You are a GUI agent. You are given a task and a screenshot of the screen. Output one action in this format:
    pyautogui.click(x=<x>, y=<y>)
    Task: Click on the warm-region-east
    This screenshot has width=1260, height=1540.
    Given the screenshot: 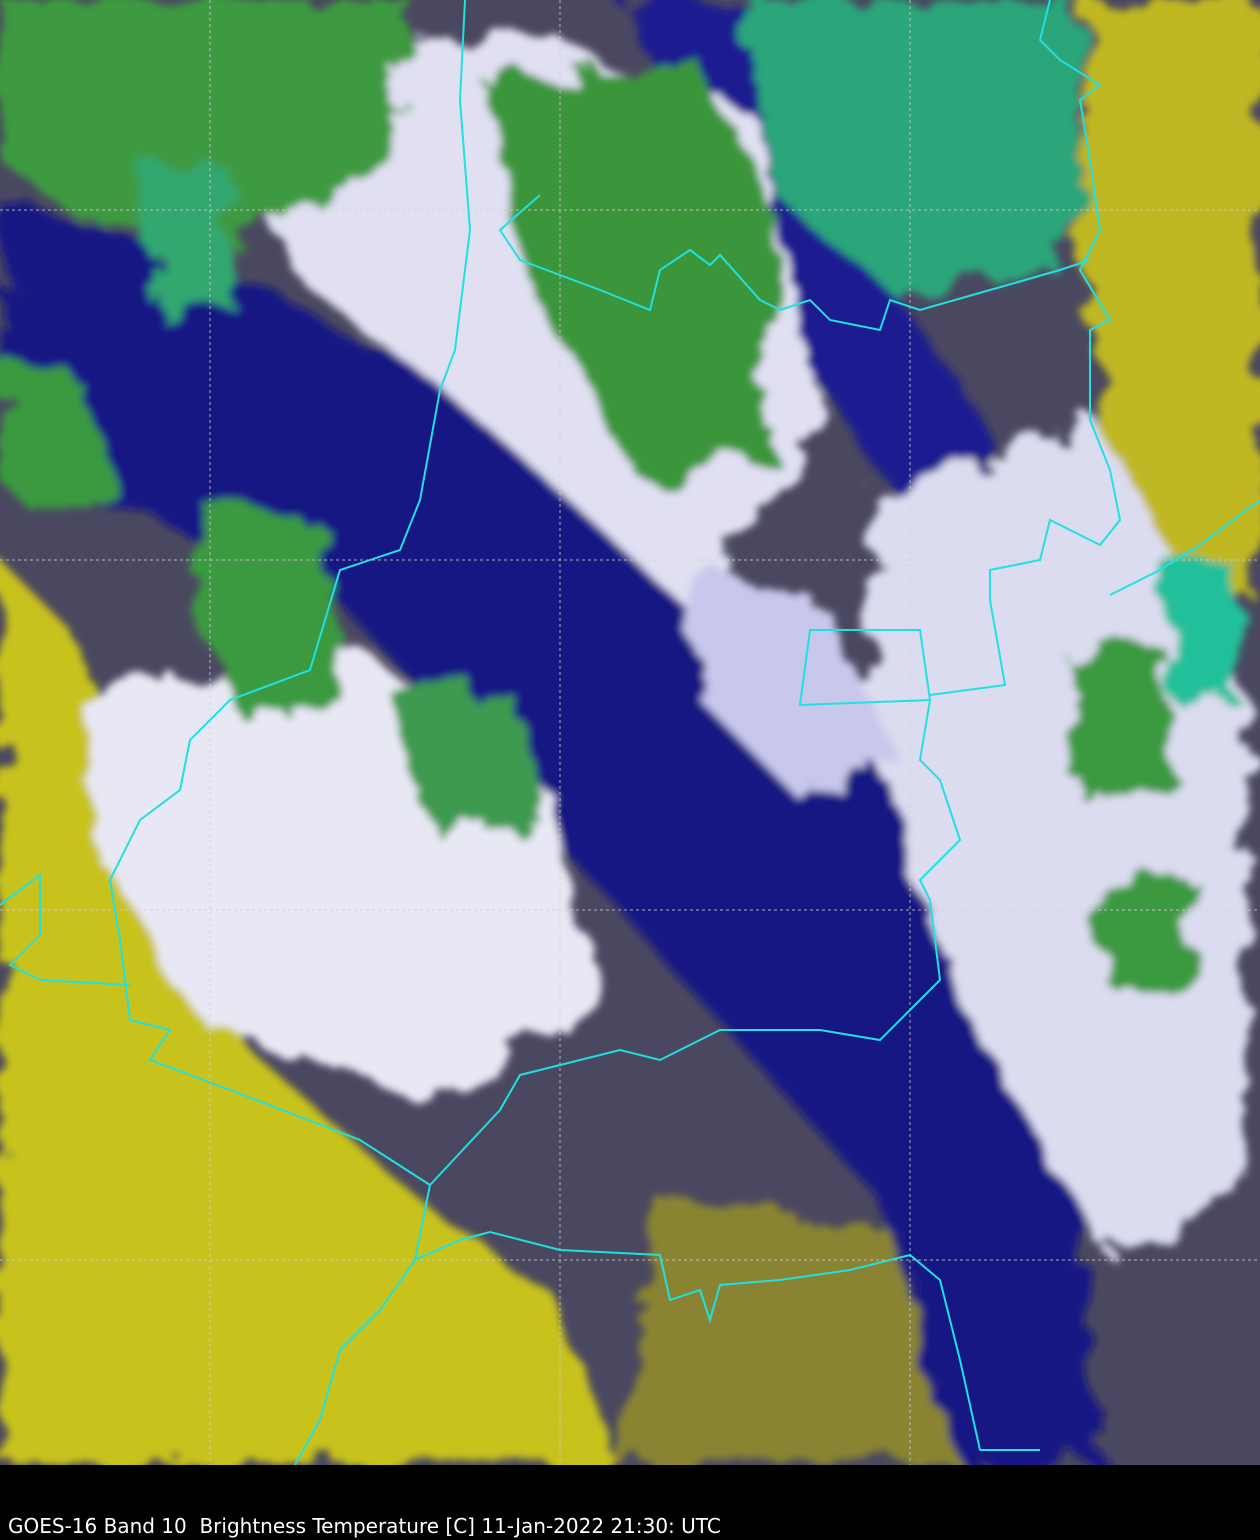 What is the action you would take?
    pyautogui.click(x=1170, y=300)
    